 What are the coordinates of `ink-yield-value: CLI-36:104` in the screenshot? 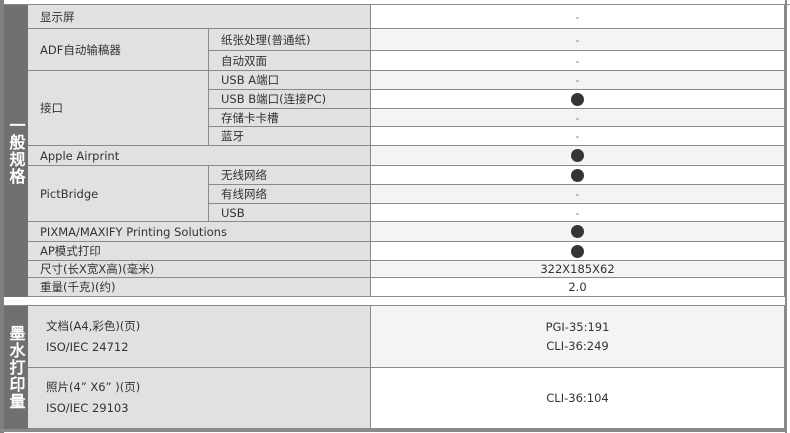 It's located at (577, 397).